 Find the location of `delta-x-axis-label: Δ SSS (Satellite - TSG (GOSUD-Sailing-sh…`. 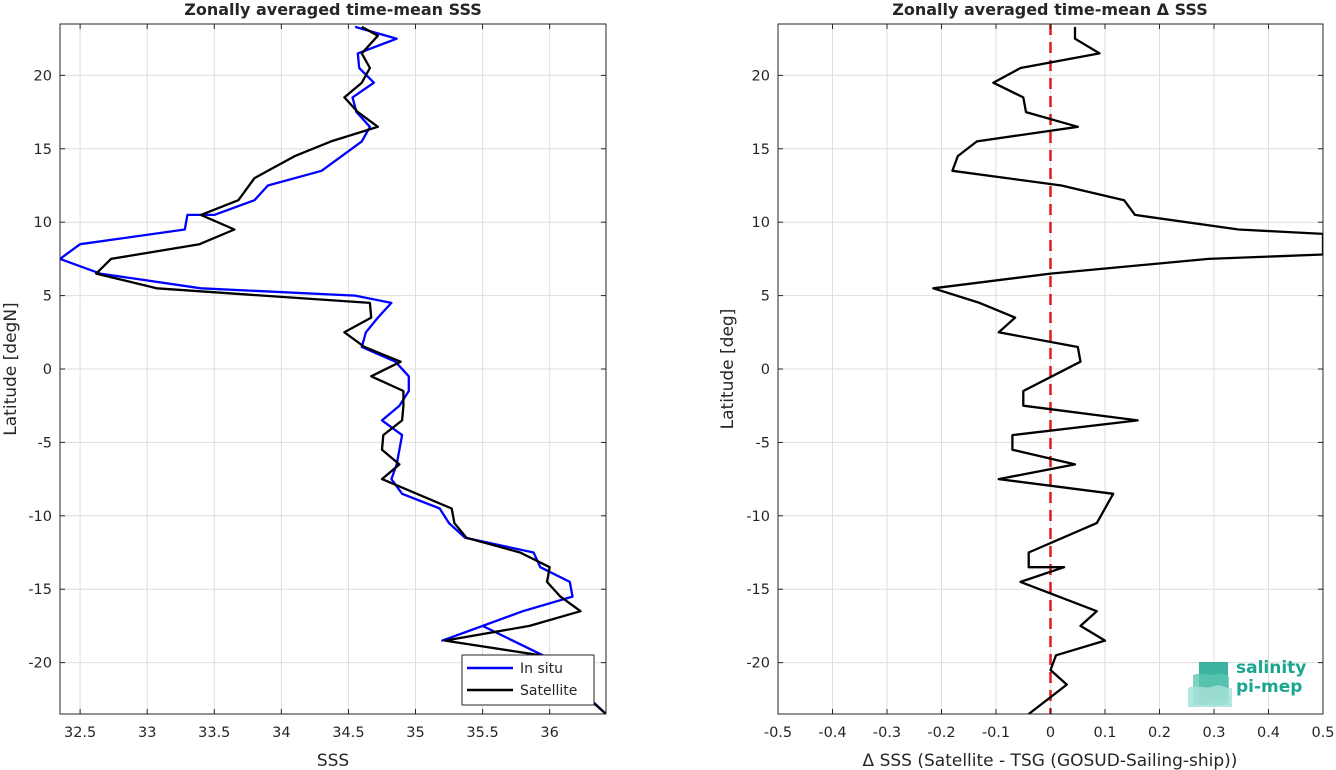

delta-x-axis-label: Δ SSS (Satellite - TSG (GOSUD-Sailing-sh… is located at coordinates (1050, 760).